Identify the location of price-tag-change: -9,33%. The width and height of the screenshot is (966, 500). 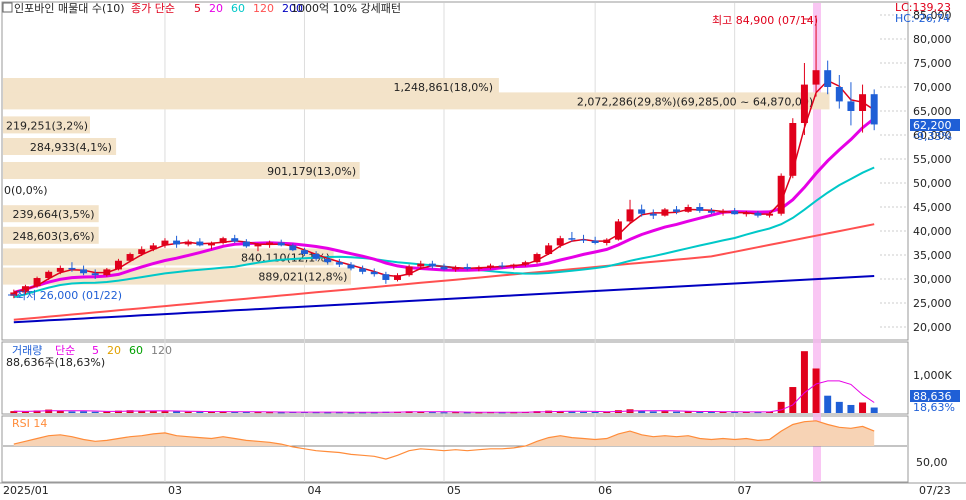
(932, 136).